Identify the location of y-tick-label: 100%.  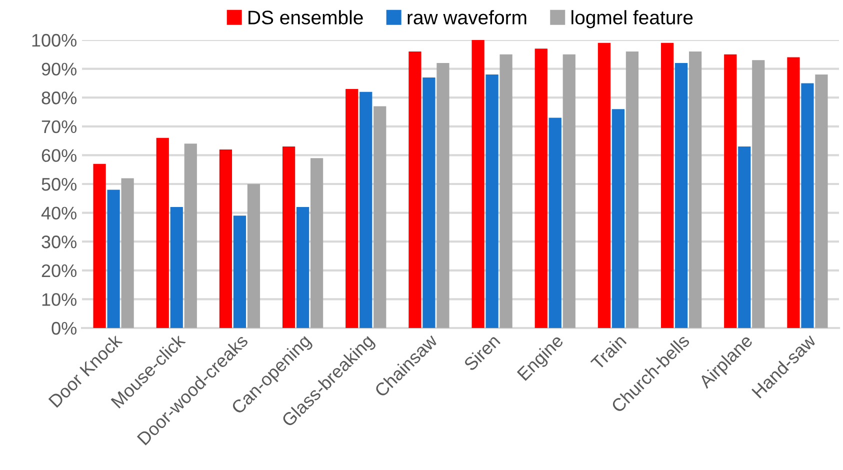
(54, 40).